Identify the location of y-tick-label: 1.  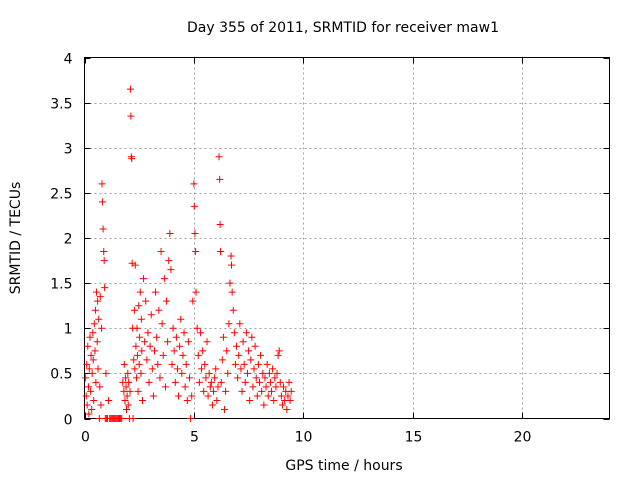
(68, 330).